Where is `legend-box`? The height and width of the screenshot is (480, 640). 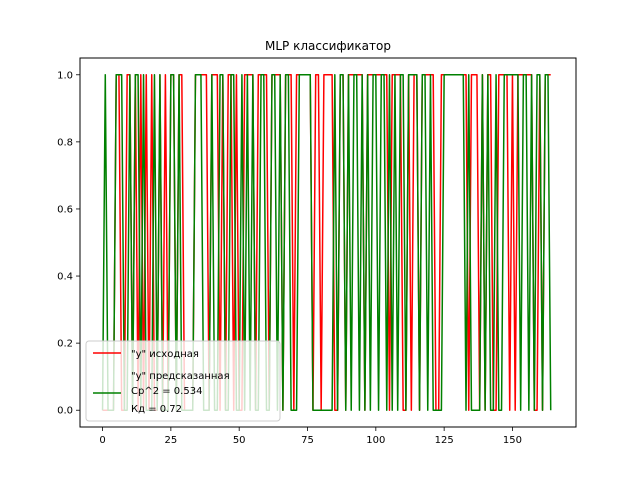 legend-box is located at coordinates (183, 381).